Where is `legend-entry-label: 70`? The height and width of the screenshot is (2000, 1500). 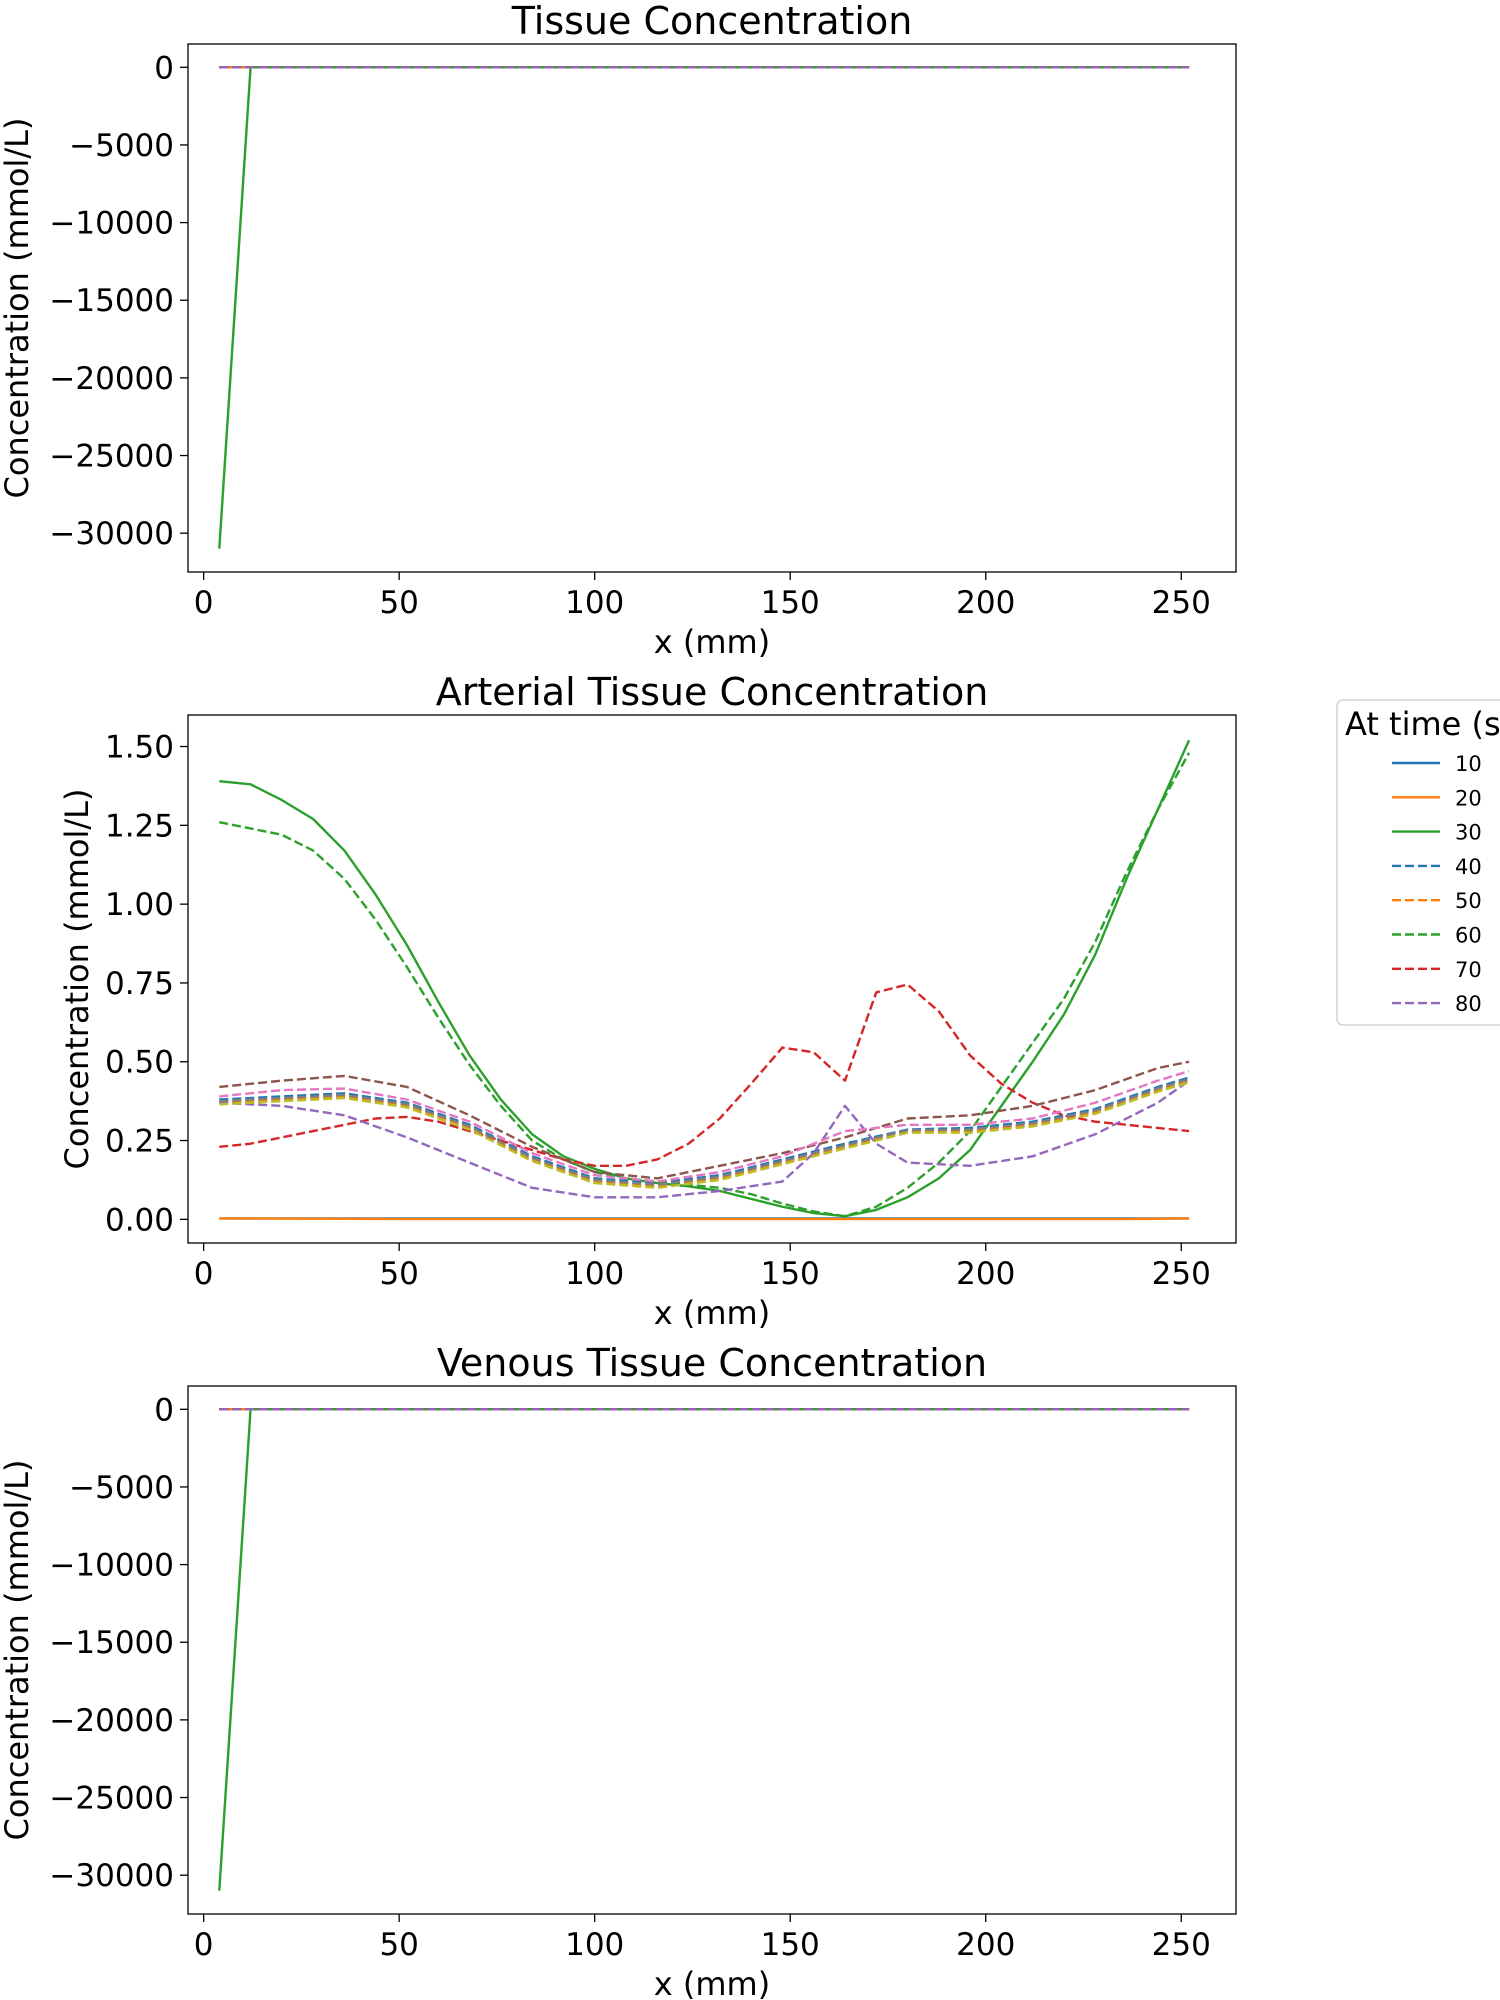
legend-entry-label: 70 is located at coordinates (1468, 970).